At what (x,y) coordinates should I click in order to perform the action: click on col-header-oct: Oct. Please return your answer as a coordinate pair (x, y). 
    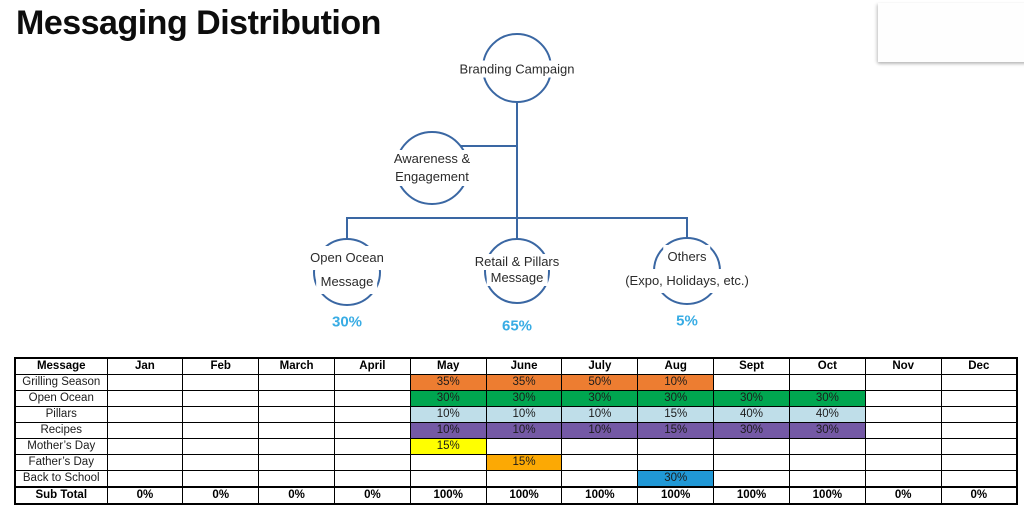
    Looking at the image, I should click on (827, 366).